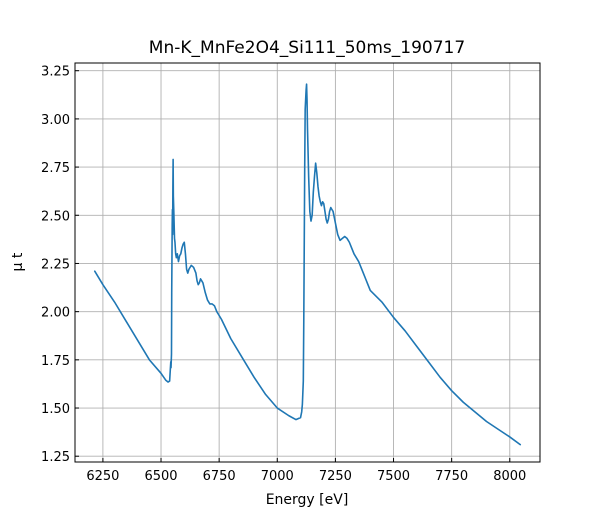  Describe the element at coordinates (307, 500) in the screenshot. I see `x-axis-label: Energy [eV]` at that location.